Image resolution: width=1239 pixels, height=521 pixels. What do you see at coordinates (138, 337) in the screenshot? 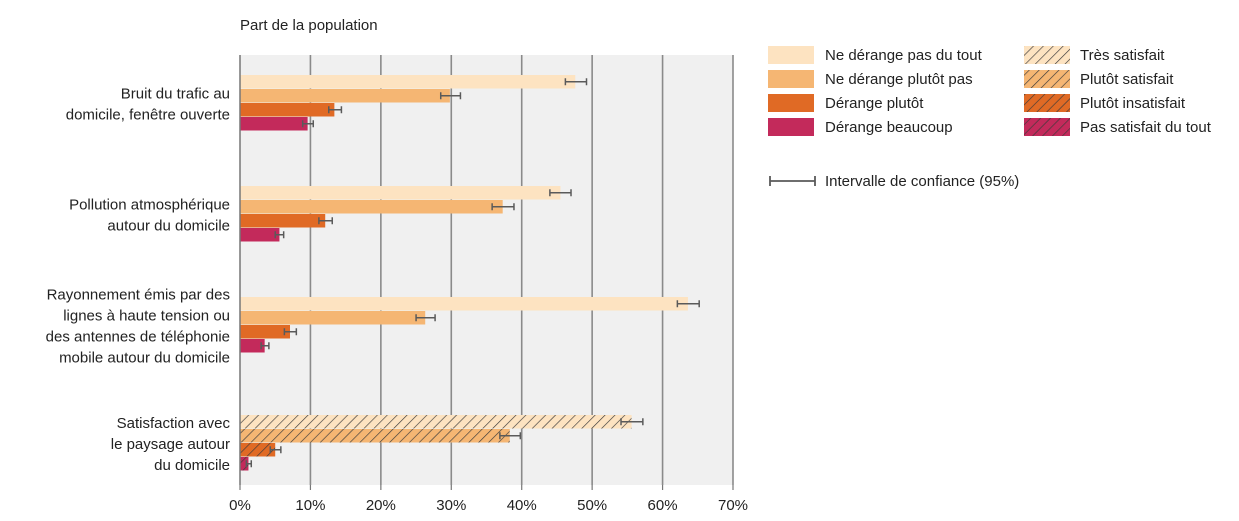
I see `category-label: des antennes de téléphonie` at bounding box center [138, 337].